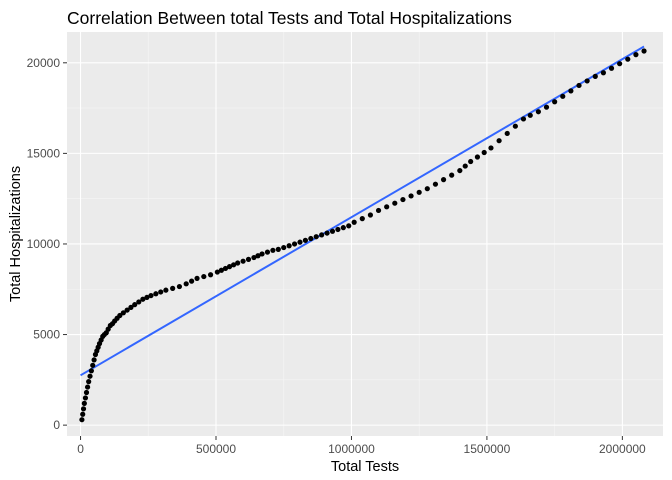 This screenshot has width=672, height=480. I want to click on x-tick-label: 1500000, so click(487, 449).